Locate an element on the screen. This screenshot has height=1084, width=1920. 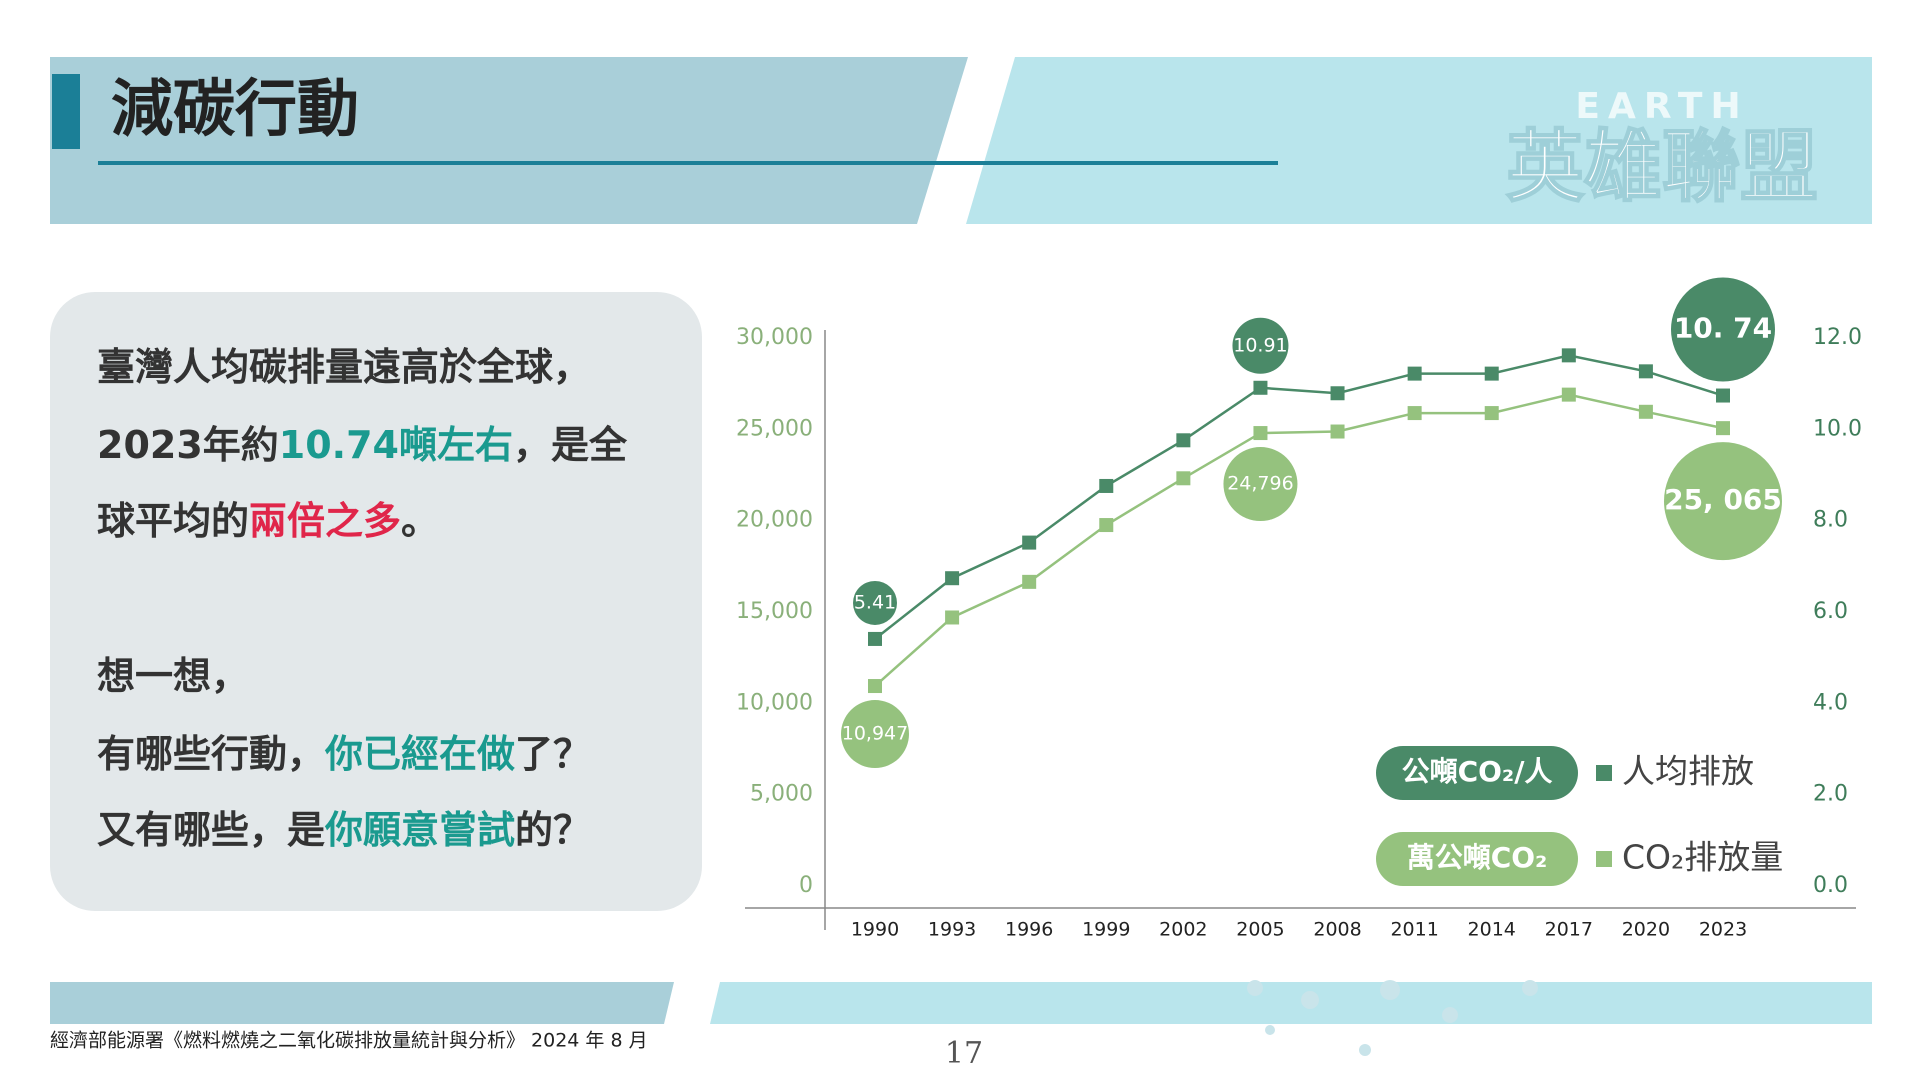
text-segment: 想一想， is located at coordinates (173, 676).